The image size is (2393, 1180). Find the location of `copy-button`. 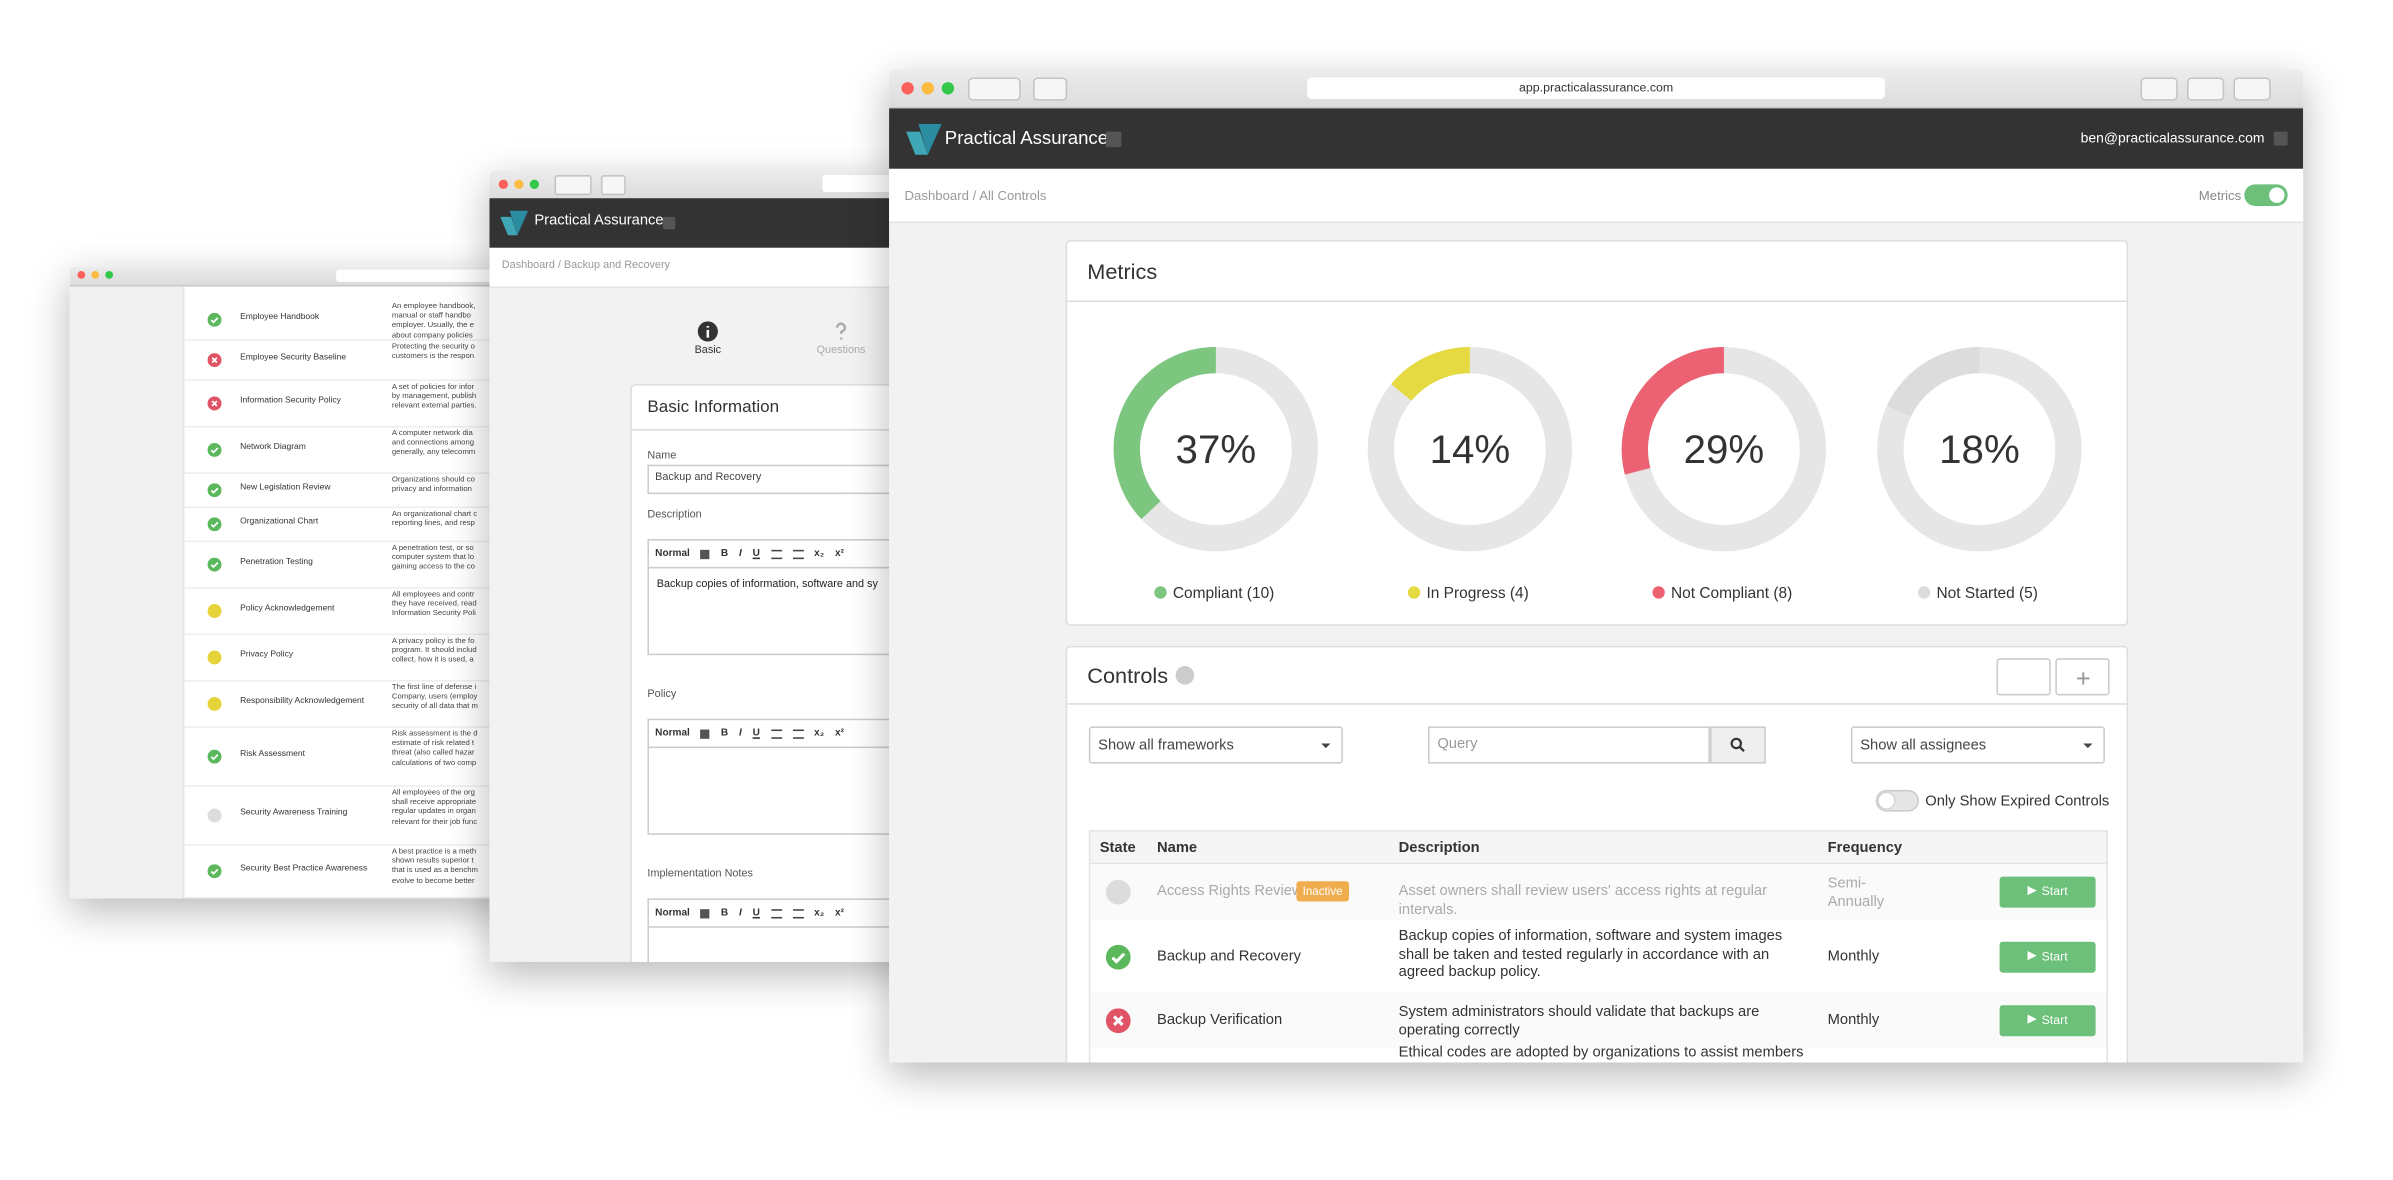

copy-button is located at coordinates (2023, 677).